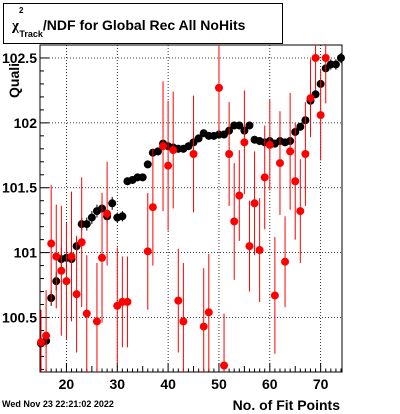 This screenshot has height=414, width=400. Describe the element at coordinates (19, 318) in the screenshot. I see `y-tick-label: 100.5` at that location.